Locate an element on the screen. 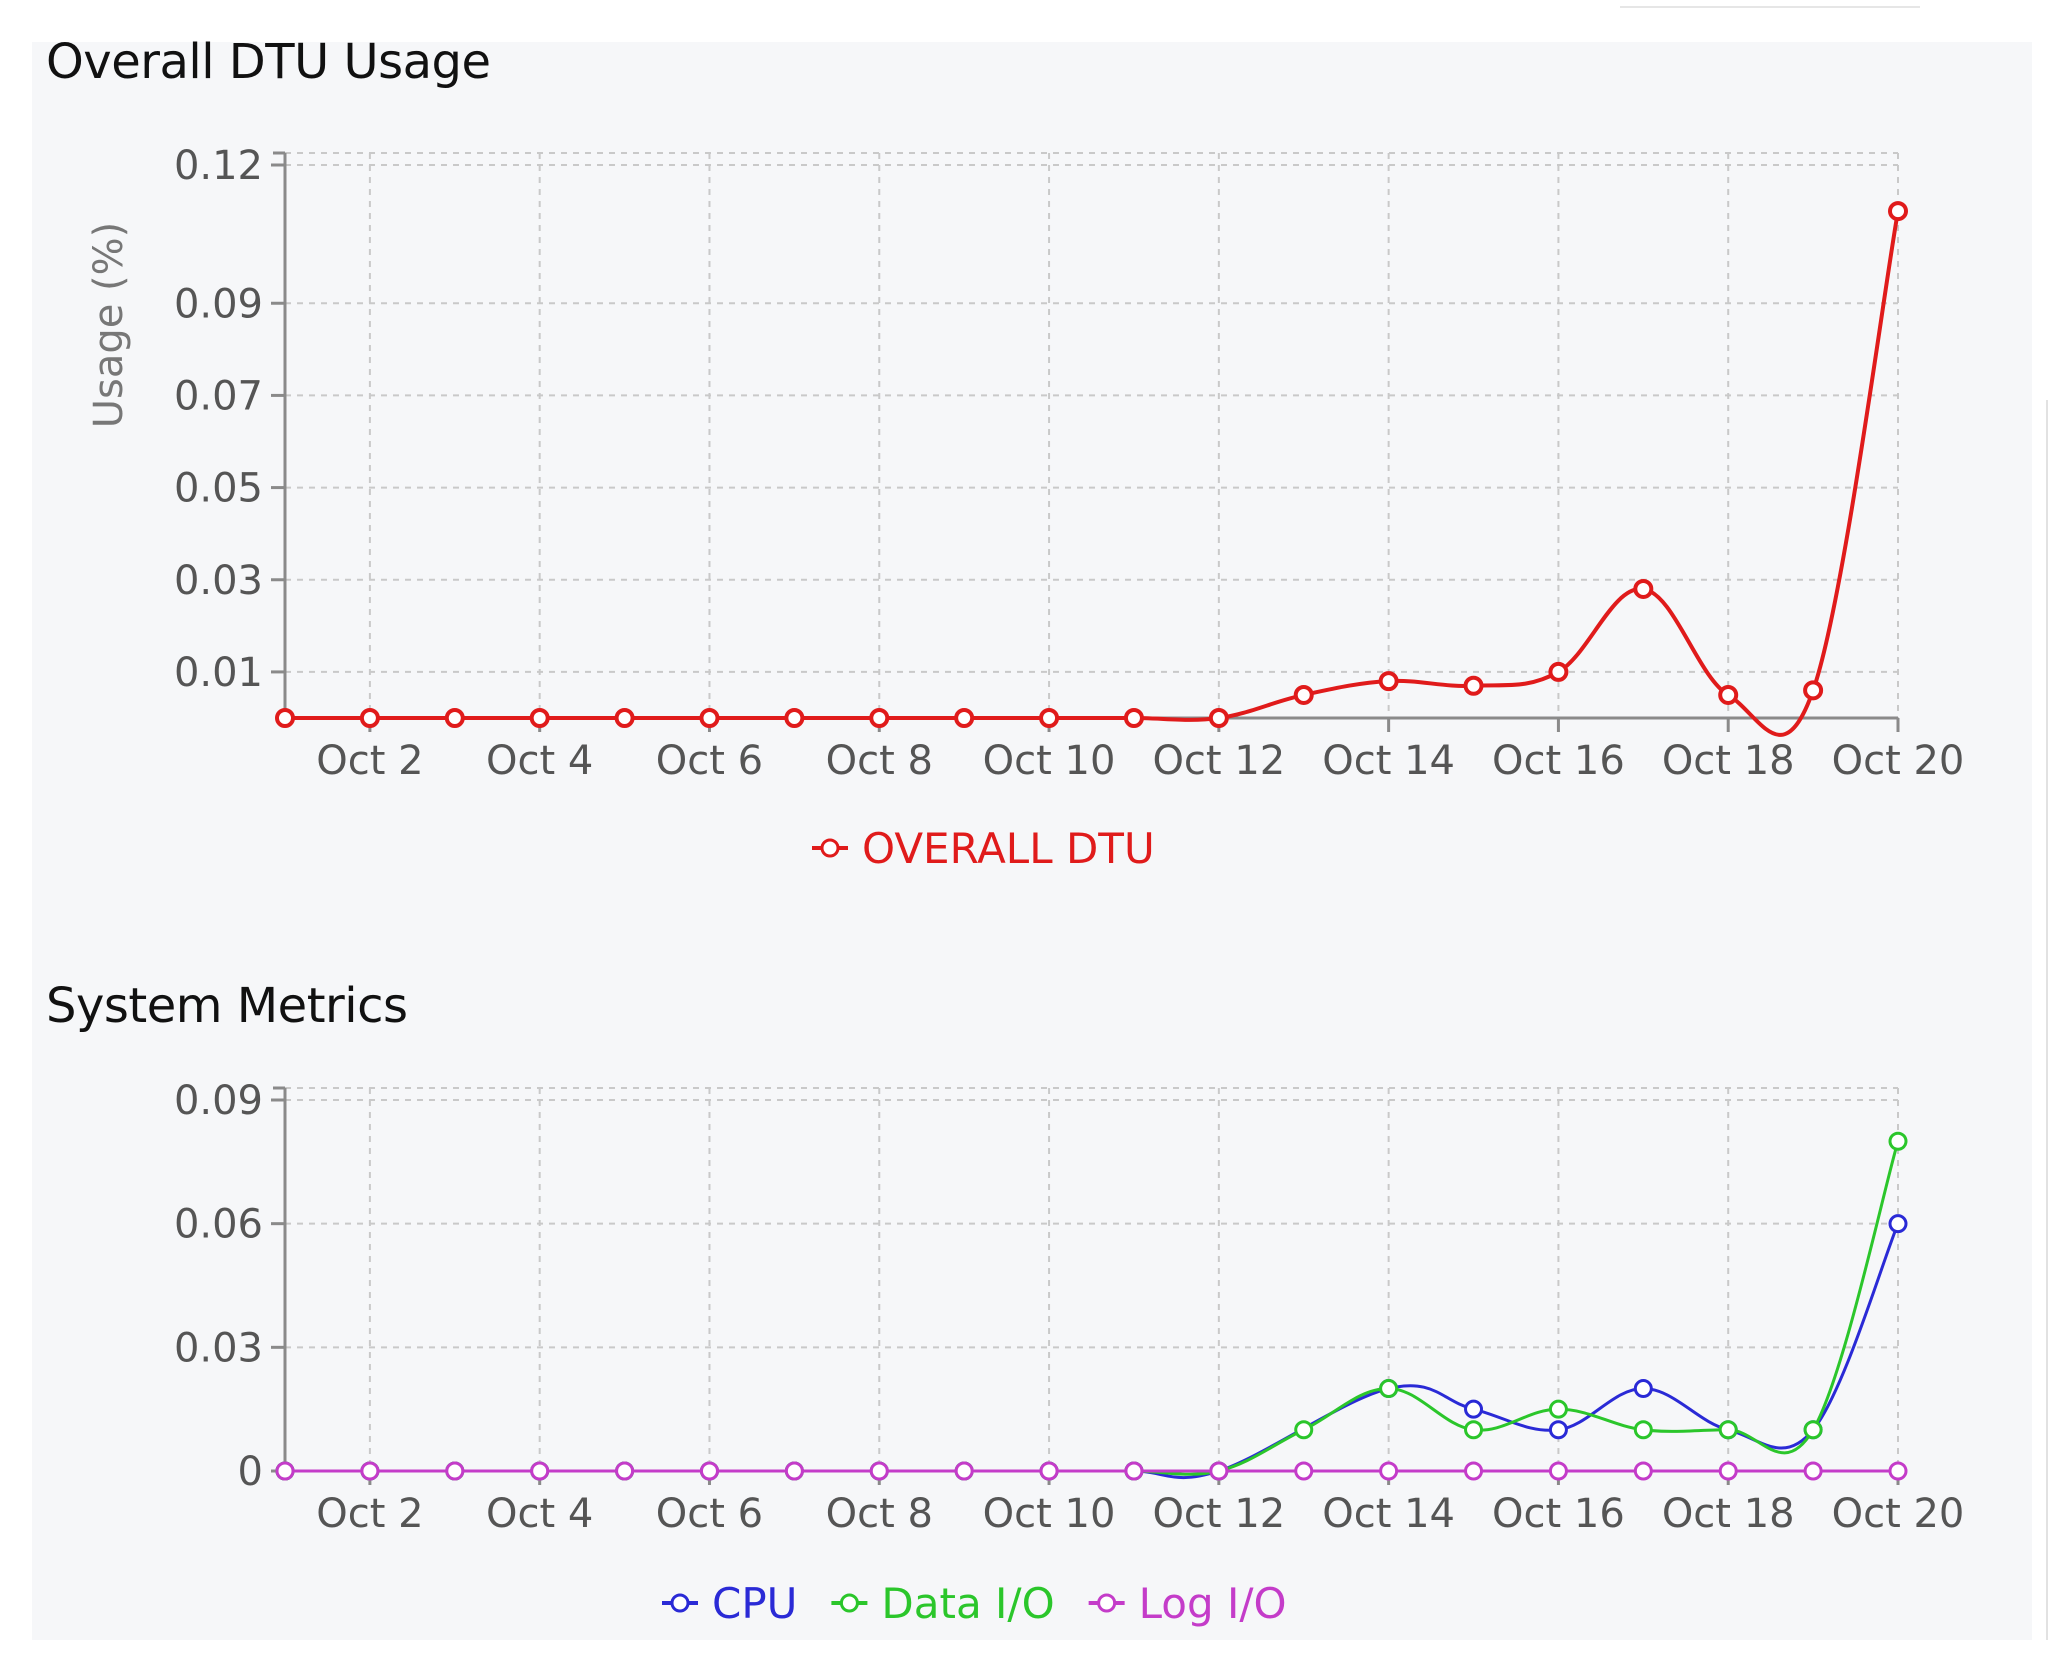 This screenshot has width=2064, height=1671. sys-y-tick-label: 0.09 is located at coordinates (218, 1101).